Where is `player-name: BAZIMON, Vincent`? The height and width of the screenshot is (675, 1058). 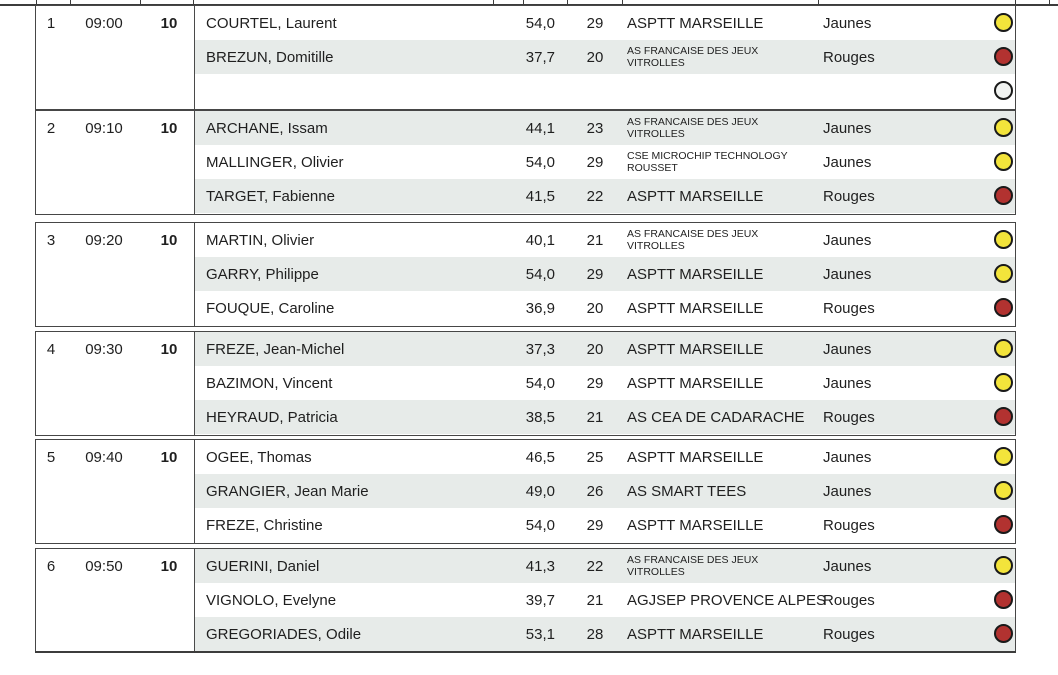 player-name: BAZIMON, Vincent is located at coordinates (269, 383).